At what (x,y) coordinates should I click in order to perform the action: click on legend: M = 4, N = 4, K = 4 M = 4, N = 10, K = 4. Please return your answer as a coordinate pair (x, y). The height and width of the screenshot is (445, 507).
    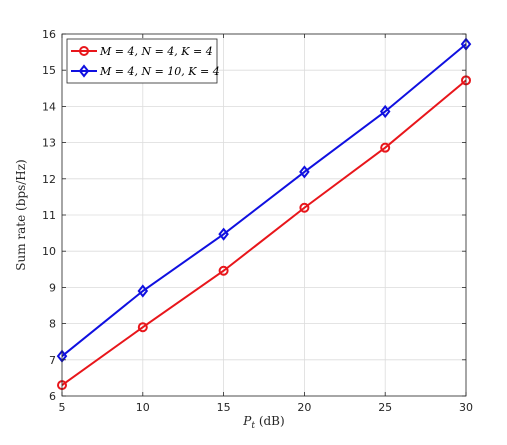
    Looking at the image, I should click on (143, 61).